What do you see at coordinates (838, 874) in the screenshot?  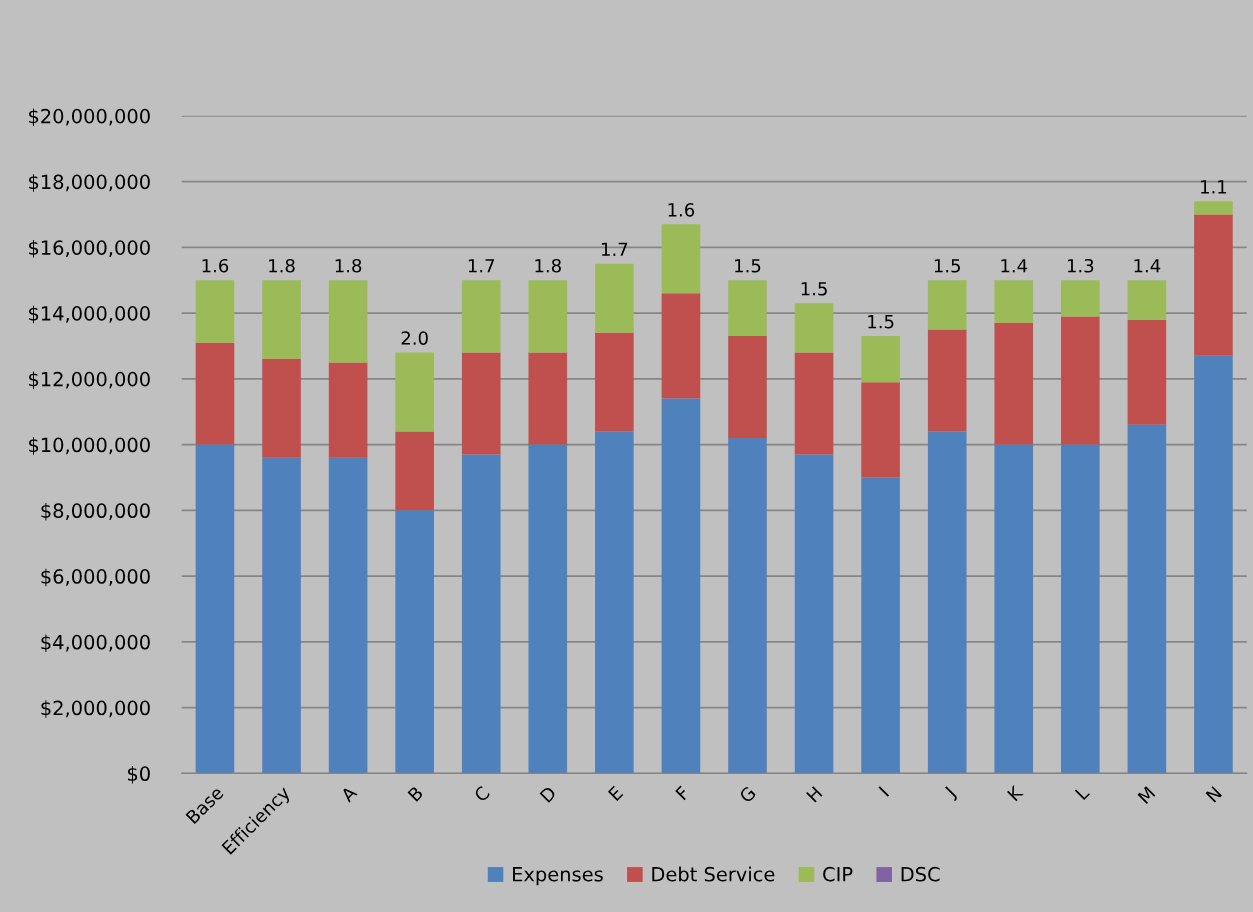 I see `legend-label: CIP` at bounding box center [838, 874].